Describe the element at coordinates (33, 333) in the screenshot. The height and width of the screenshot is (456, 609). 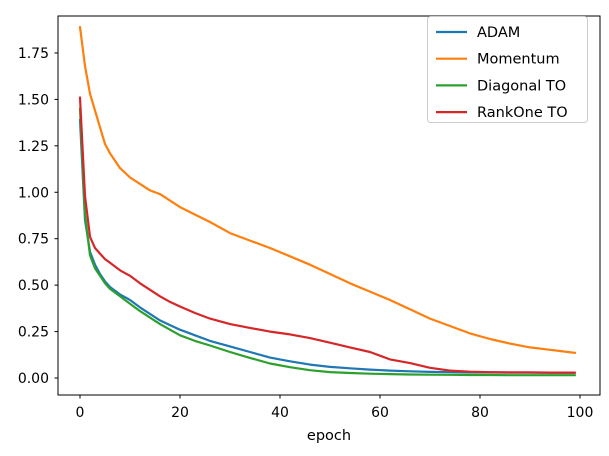
I see `y-tick-label-0.25: 0.25` at that location.